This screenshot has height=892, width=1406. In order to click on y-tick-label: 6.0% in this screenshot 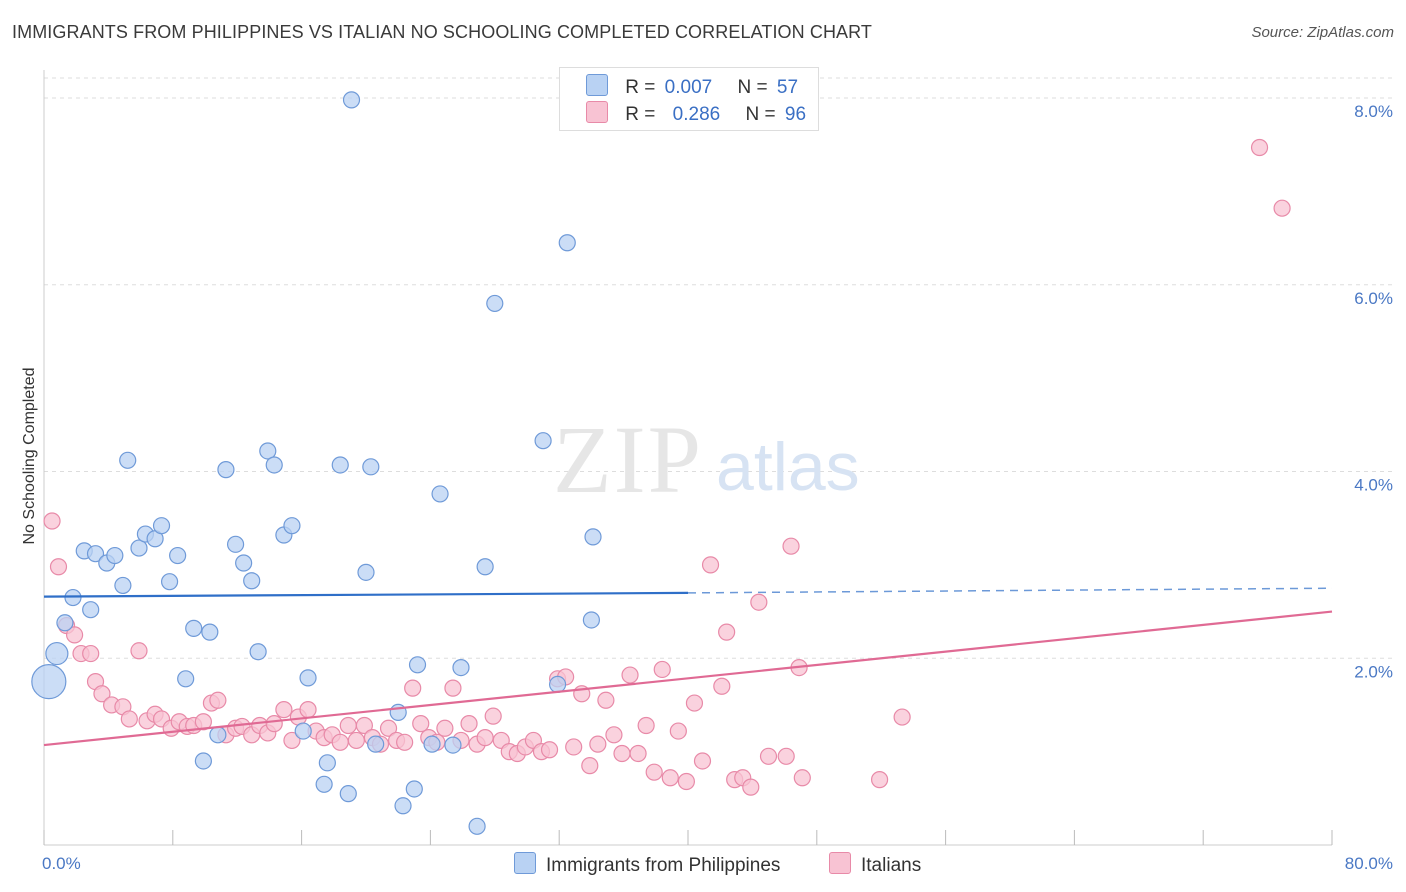, I will do `click(1373, 298)`.